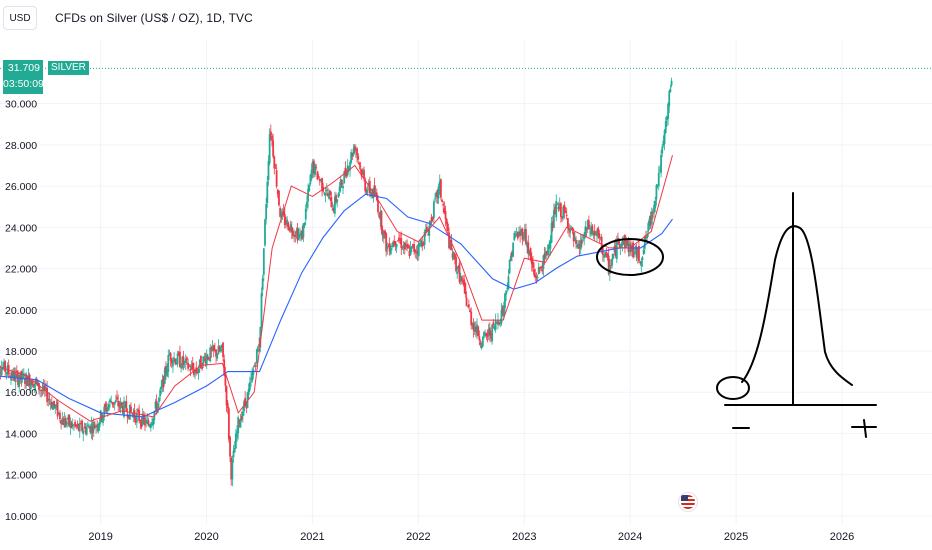  What do you see at coordinates (21, 105) in the screenshot?
I see `y-tick-label: 30.000` at bounding box center [21, 105].